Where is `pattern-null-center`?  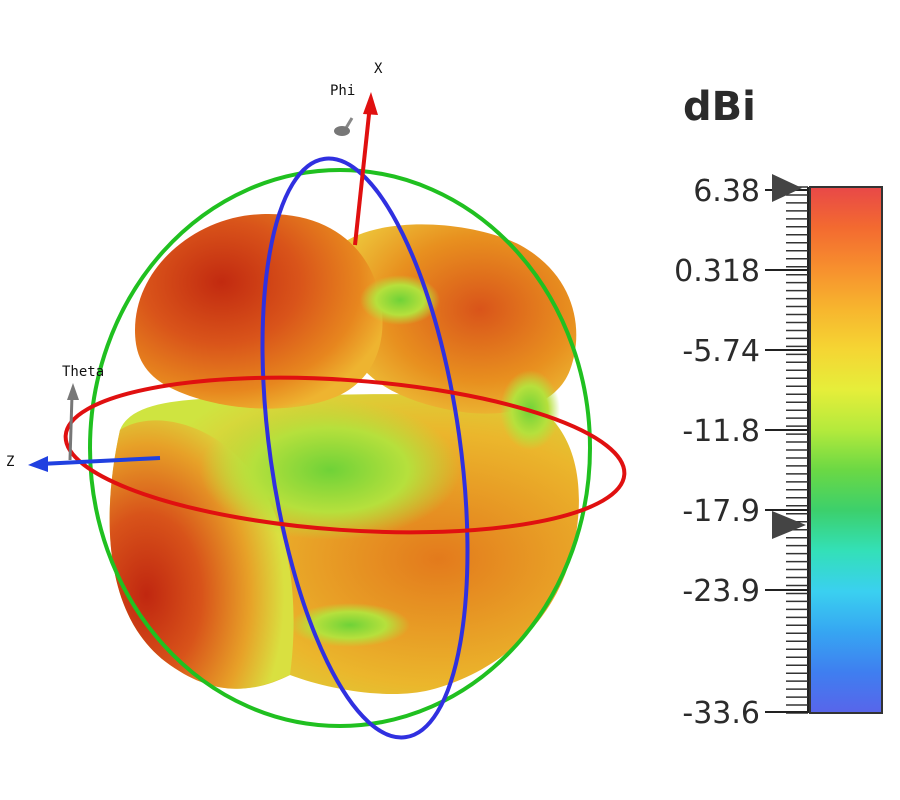
pattern-null-center is located at coordinates (330, 470).